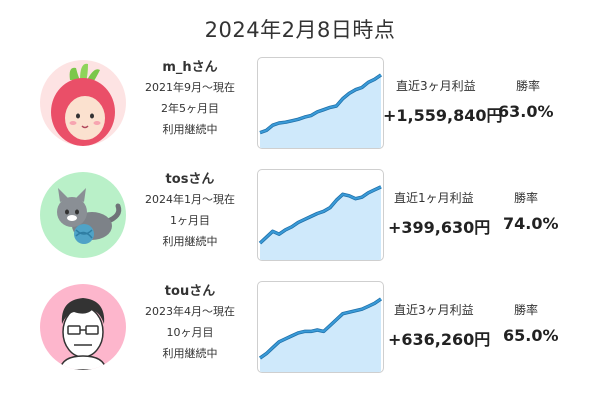 The height and width of the screenshot is (400, 600). What do you see at coordinates (190, 311) in the screenshot?
I see `usage-period: 2023年4月～現在` at bounding box center [190, 311].